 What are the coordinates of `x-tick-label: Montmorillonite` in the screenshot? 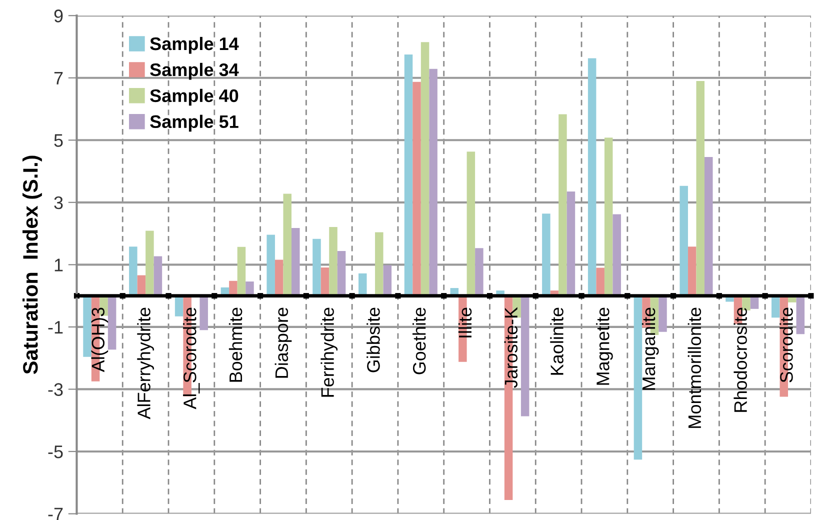 It's located at (695, 368).